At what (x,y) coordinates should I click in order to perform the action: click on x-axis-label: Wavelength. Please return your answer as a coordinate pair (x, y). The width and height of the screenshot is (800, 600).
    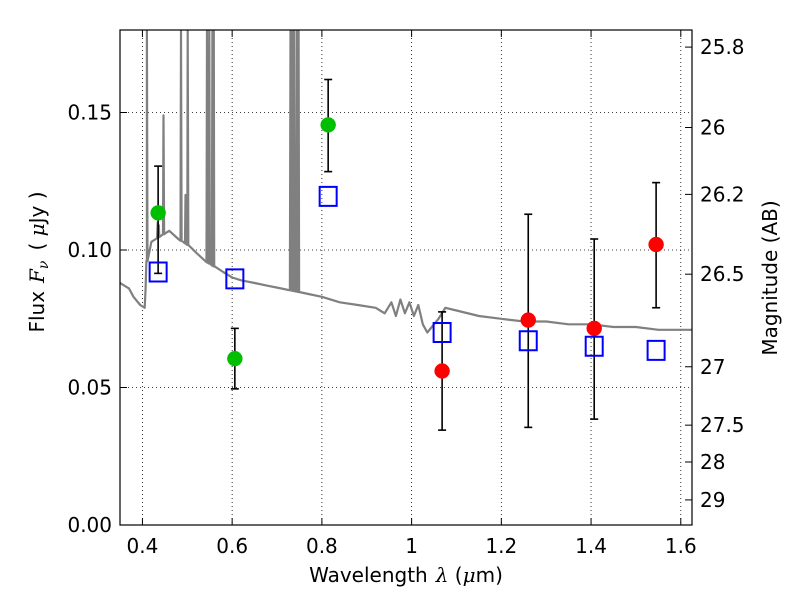
    Looking at the image, I should click on (368, 575).